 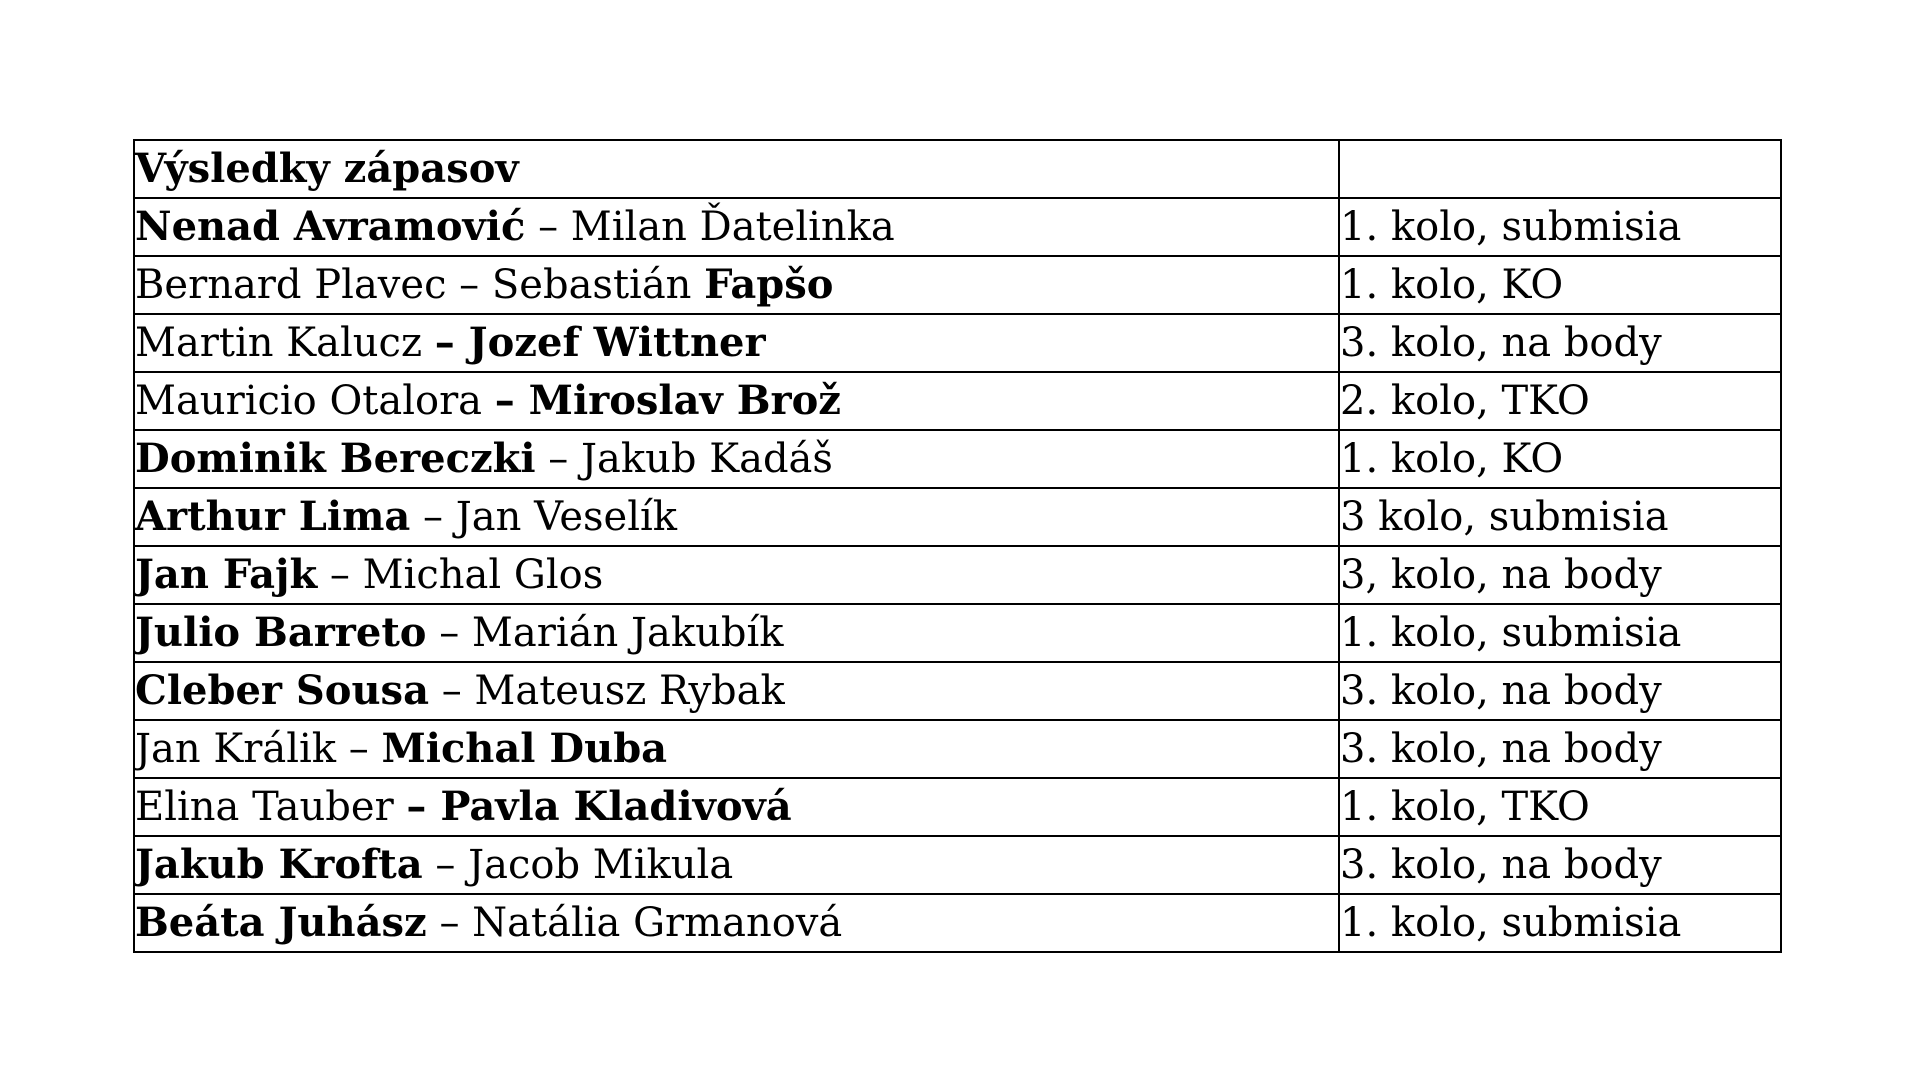 What do you see at coordinates (736, 517) in the screenshot?
I see `fighters-cell: Arthur Lima – Jan Veselík` at bounding box center [736, 517].